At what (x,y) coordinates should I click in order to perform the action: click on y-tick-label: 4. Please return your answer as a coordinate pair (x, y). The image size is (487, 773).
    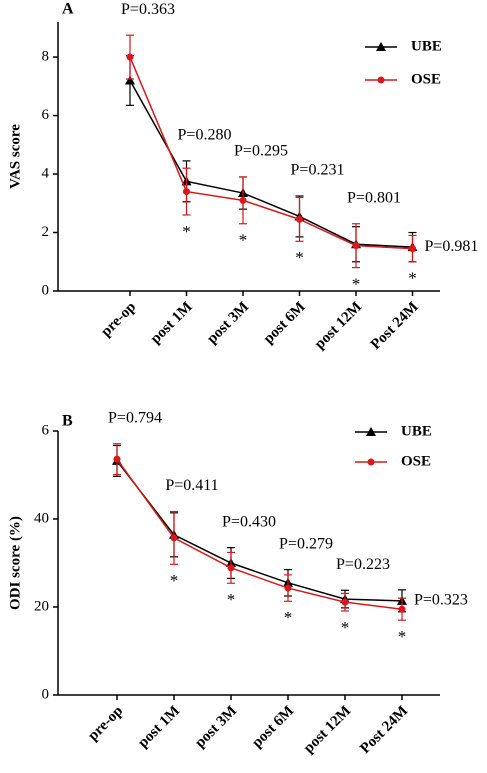
    Looking at the image, I should click on (46, 173).